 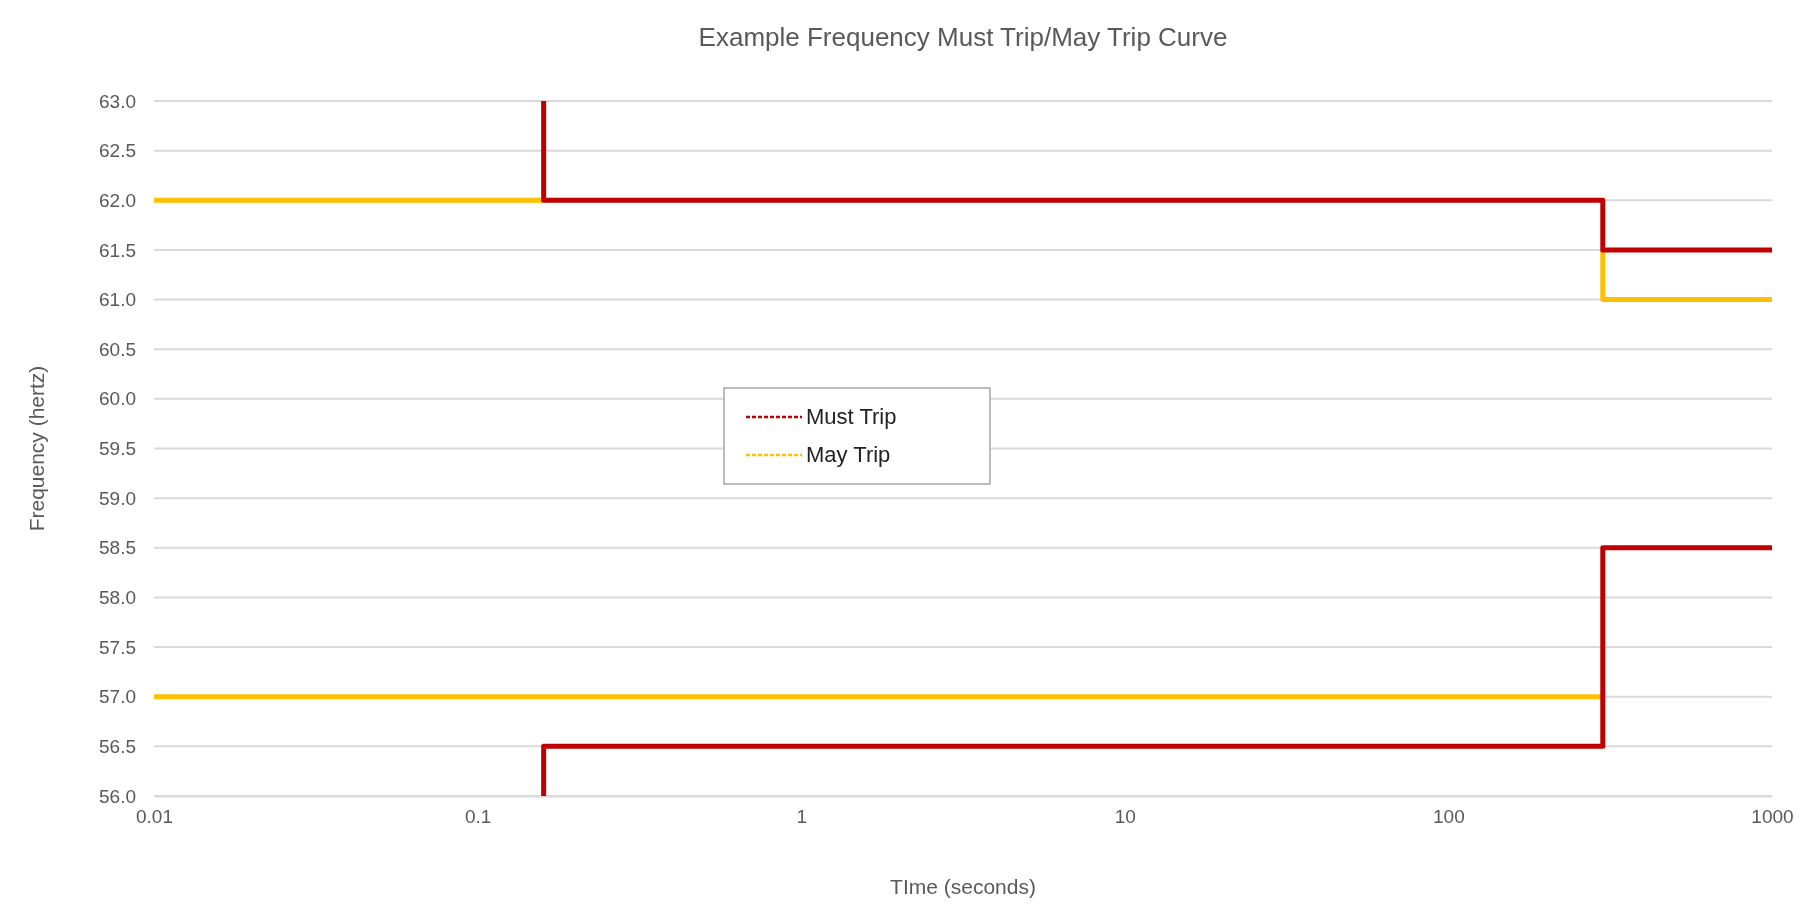 I want to click on legend-label: Must Trip, so click(x=851, y=416).